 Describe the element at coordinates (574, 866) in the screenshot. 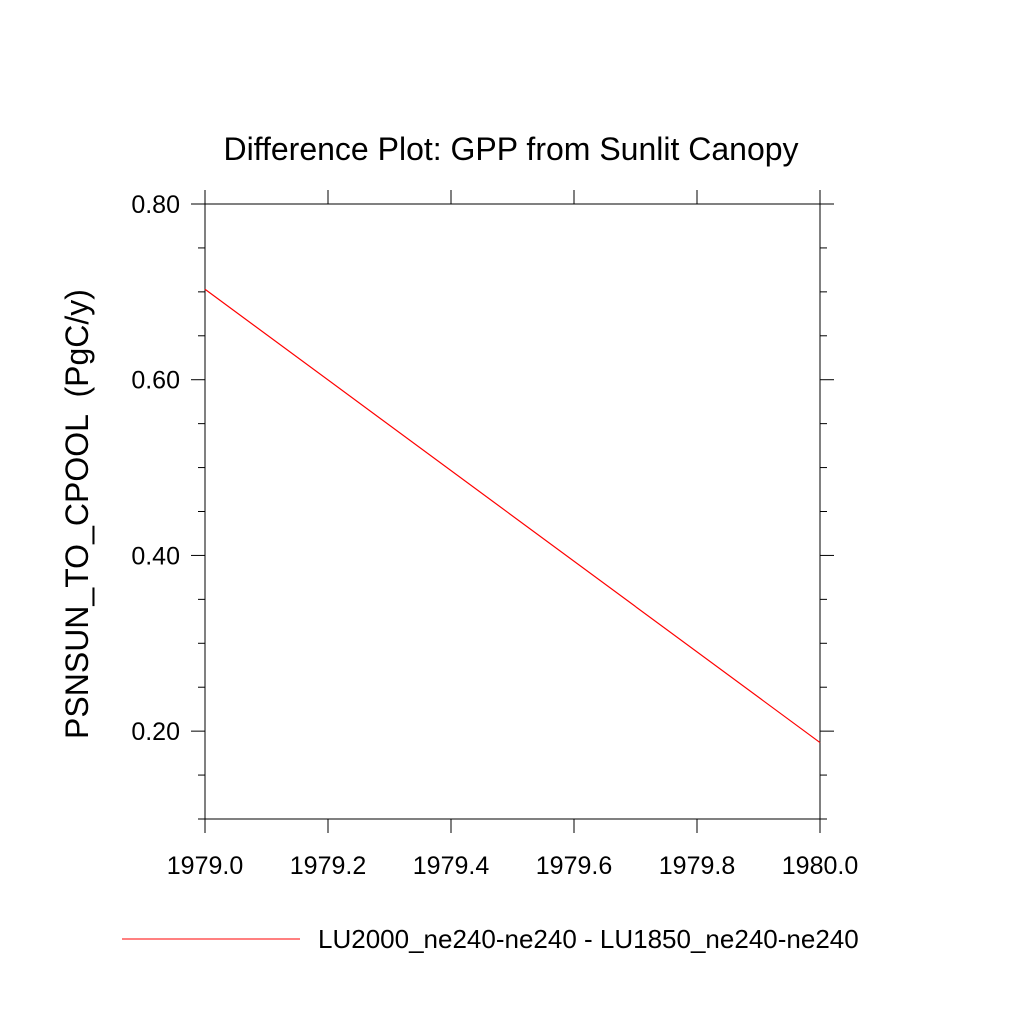

I see `x-tick-label: 1979.6` at that location.